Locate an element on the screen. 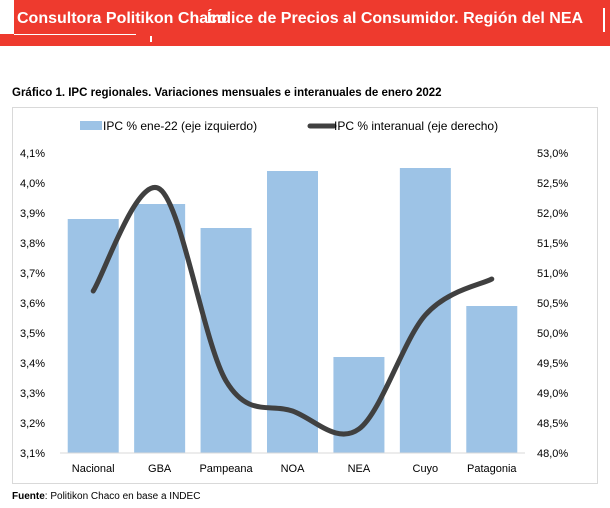 Image resolution: width=610 pixels, height=508 pixels. category-label: NOA is located at coordinates (293, 469).